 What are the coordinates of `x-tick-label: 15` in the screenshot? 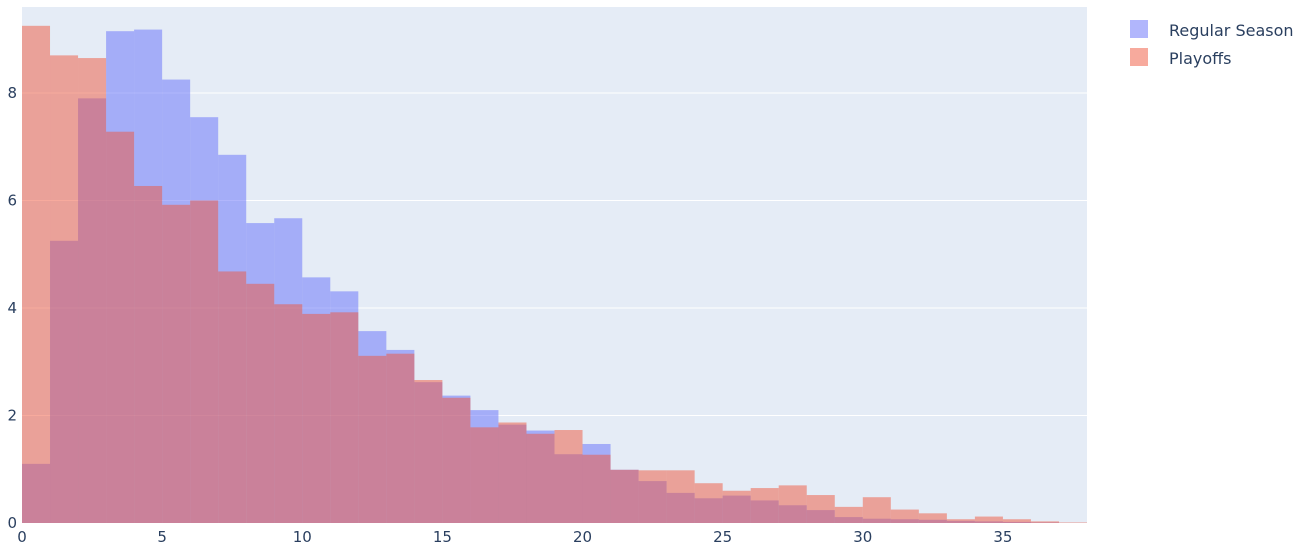 It's located at (442, 537).